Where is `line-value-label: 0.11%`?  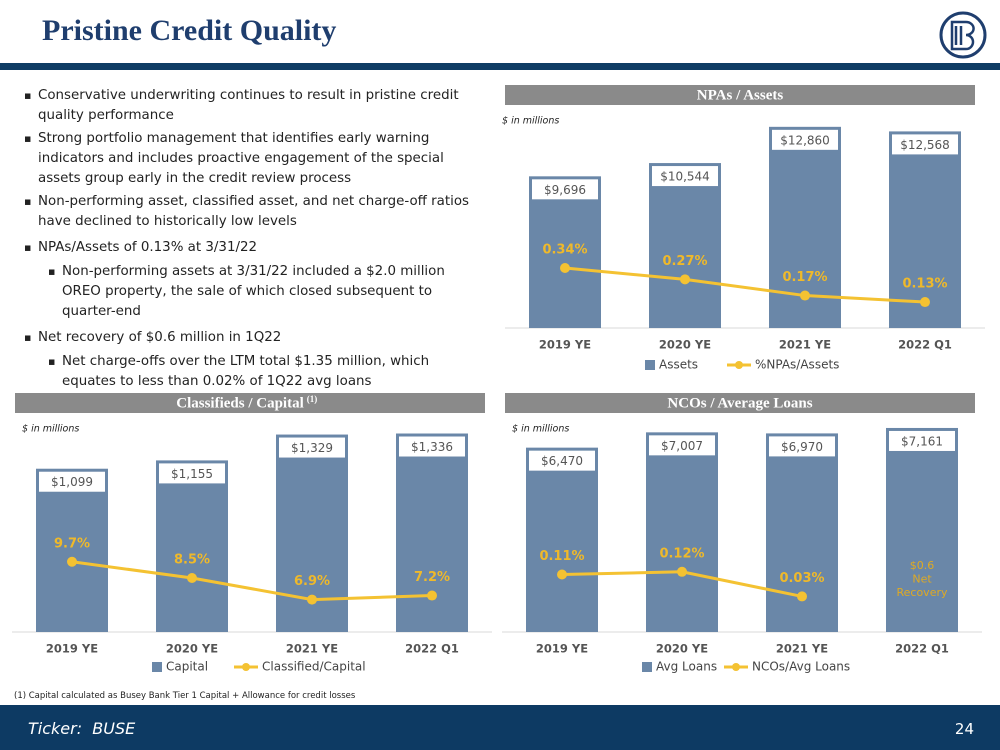 line-value-label: 0.11% is located at coordinates (561, 556).